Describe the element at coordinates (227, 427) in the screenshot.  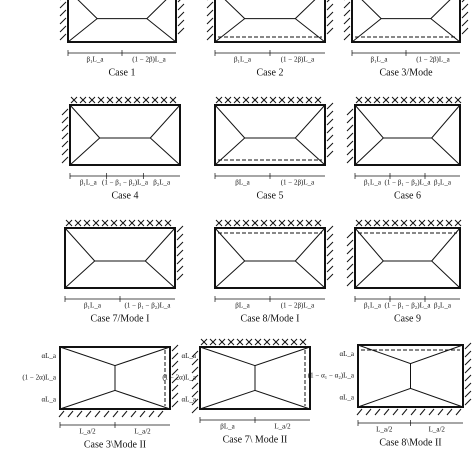
I see `dimension-label: βL_a` at that location.